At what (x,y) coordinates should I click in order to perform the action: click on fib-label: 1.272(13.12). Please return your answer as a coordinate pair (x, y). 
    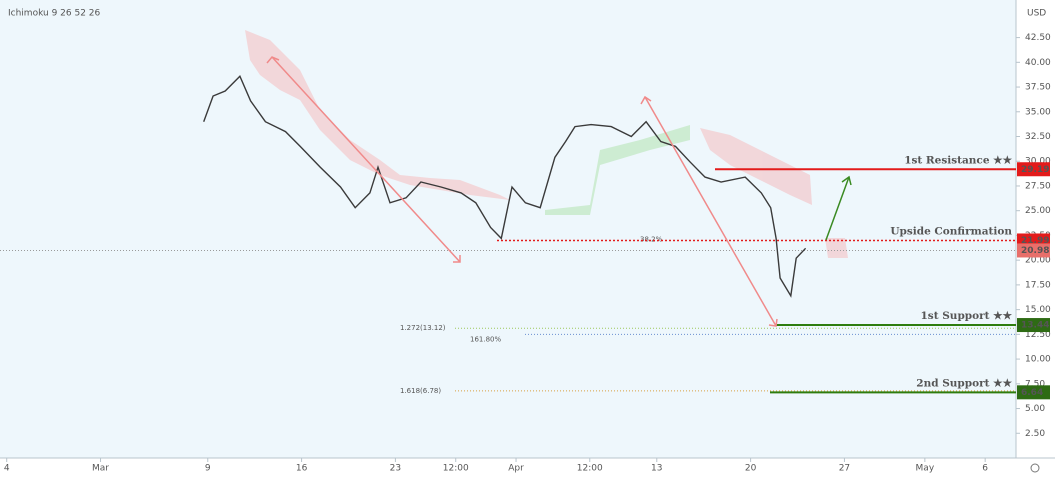
    Looking at the image, I should click on (423, 328).